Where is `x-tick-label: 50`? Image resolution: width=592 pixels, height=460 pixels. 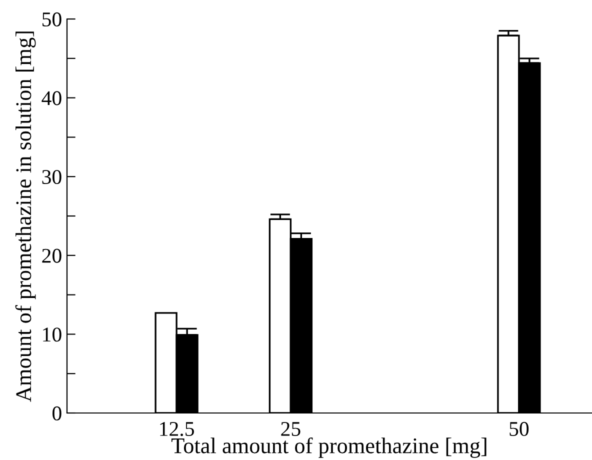
x-tick-label: 50 is located at coordinates (519, 429).